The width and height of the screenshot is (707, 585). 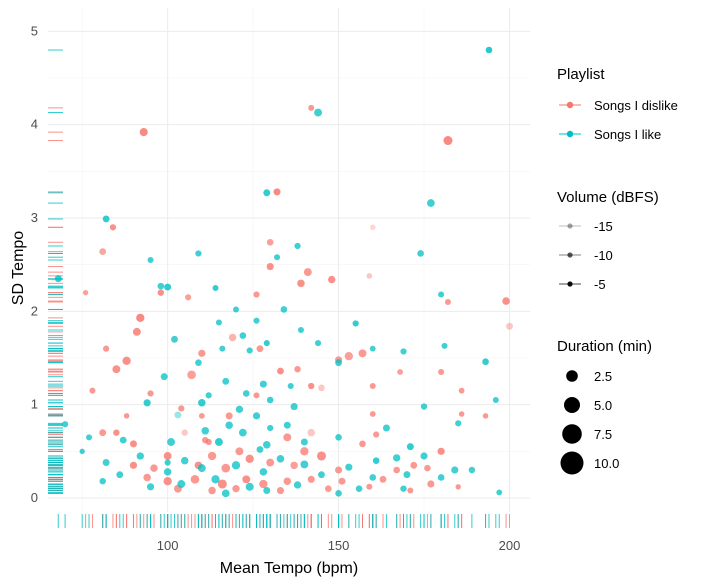 What do you see at coordinates (168, 545) in the screenshot?
I see `x-tick-label: 100` at bounding box center [168, 545].